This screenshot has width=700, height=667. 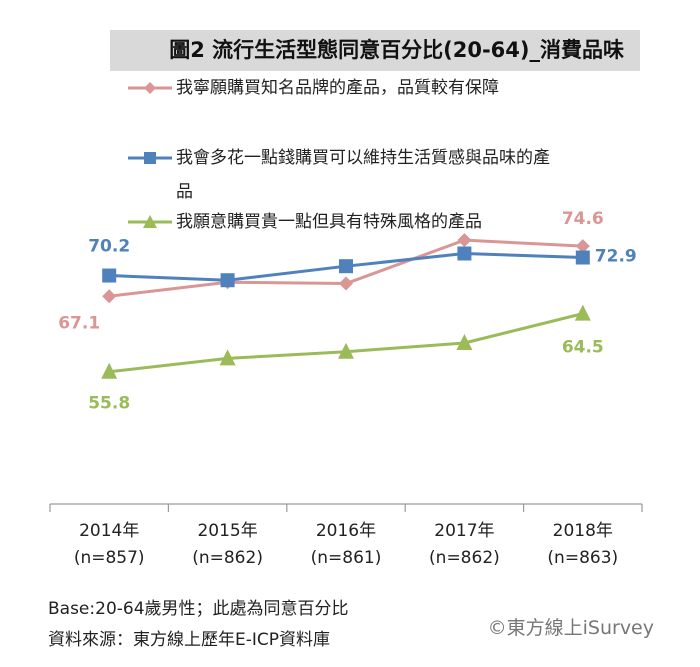 What do you see at coordinates (570, 628) in the screenshot?
I see `credit-watermark: ©東方線上iSurvey` at bounding box center [570, 628].